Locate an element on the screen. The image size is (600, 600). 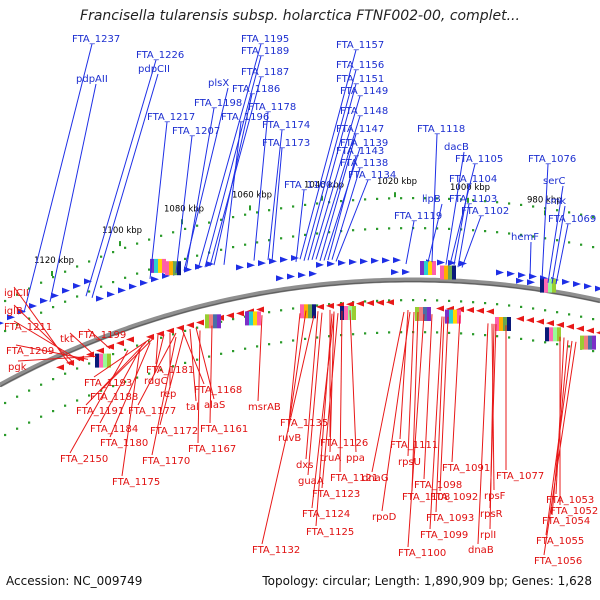
reverse-gene-label: FTA_1053 is located at coordinates (570, 500).